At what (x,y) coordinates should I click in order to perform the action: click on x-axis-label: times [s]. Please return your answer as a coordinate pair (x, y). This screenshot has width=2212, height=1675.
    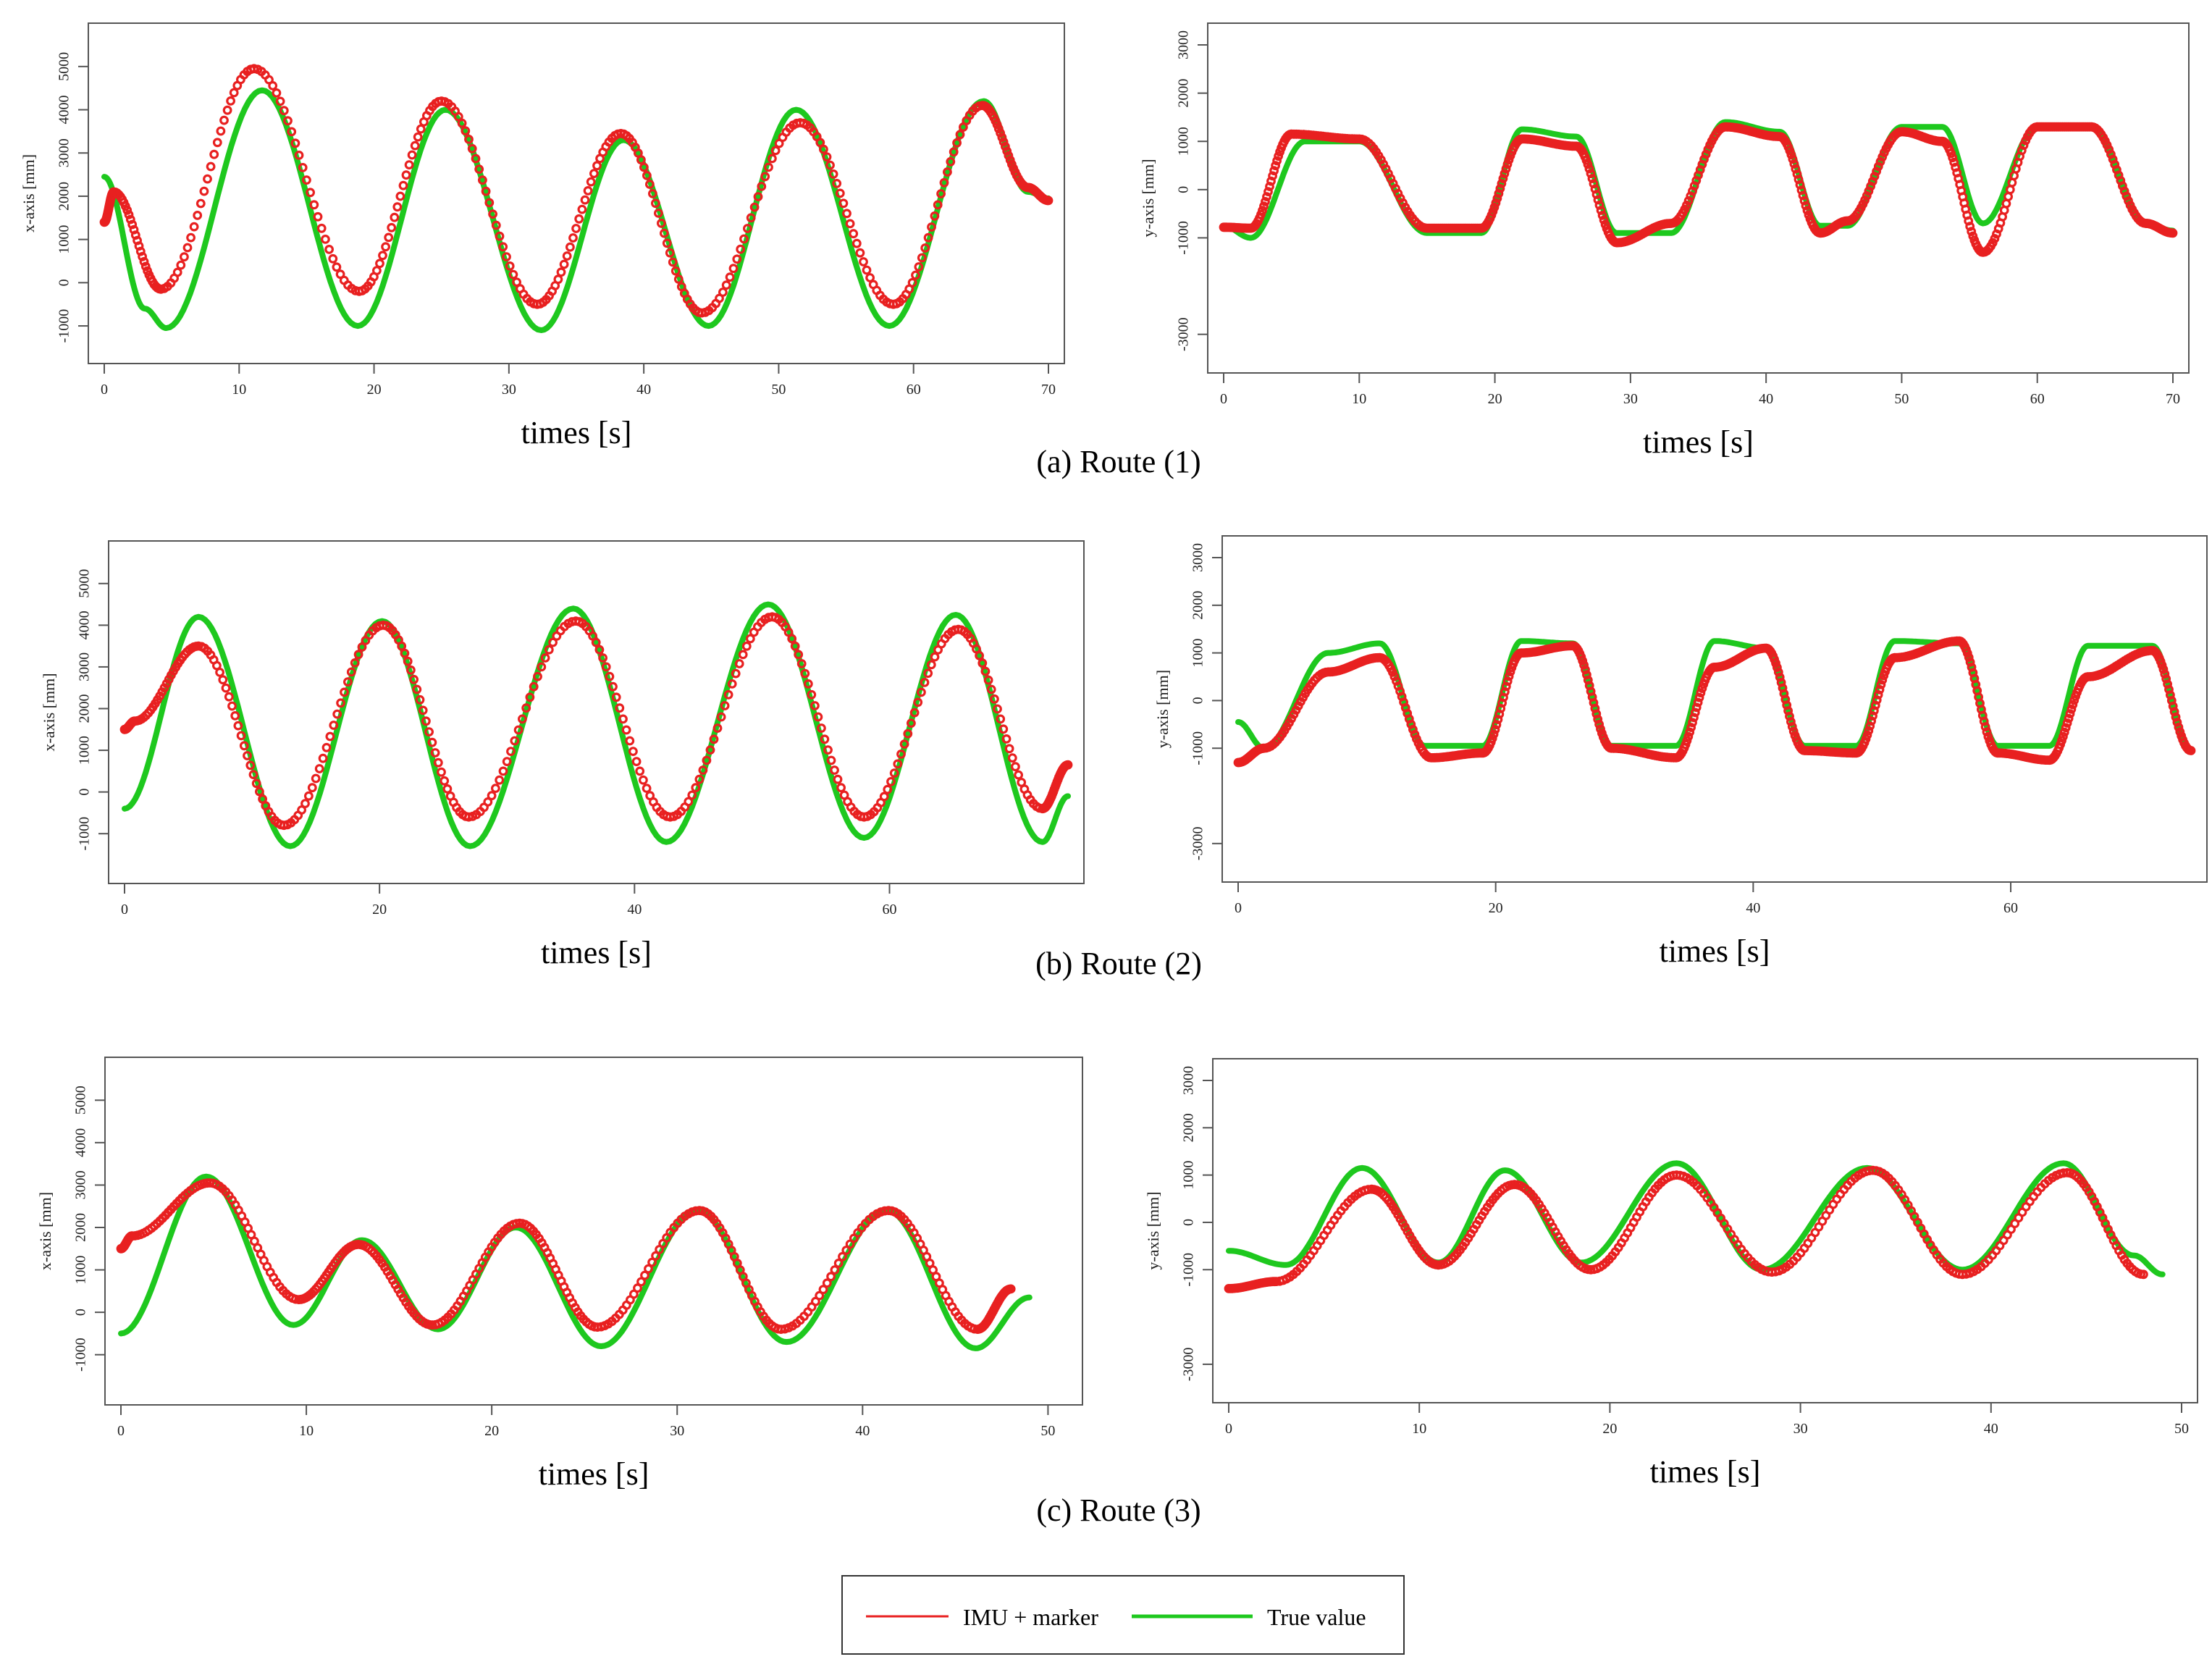
    Looking at the image, I should click on (576, 432).